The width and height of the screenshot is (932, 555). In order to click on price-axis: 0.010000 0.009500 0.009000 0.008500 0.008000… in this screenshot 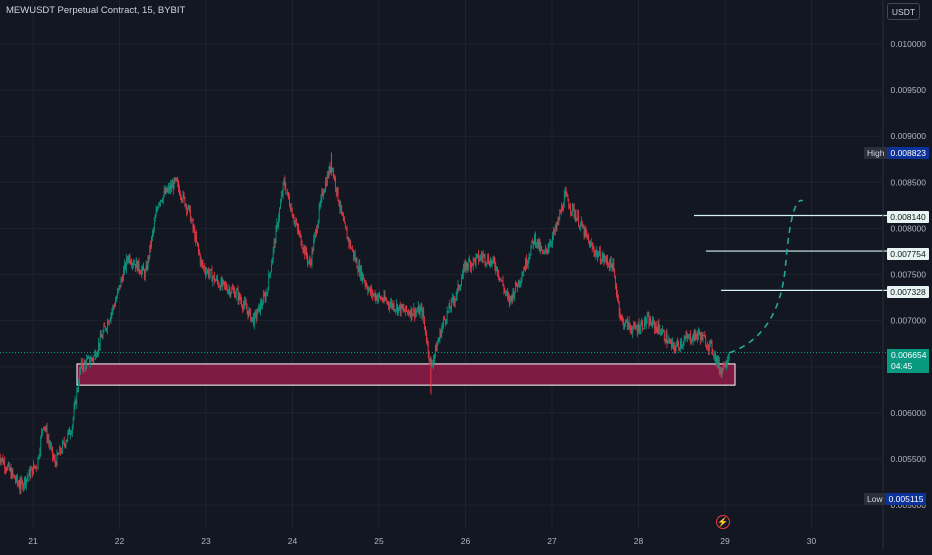, I will do `click(909, 274)`.